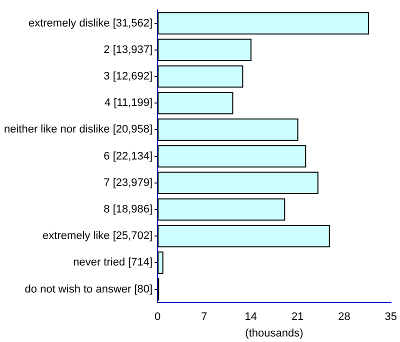 The height and width of the screenshot is (342, 400). What do you see at coordinates (251, 317) in the screenshot?
I see `x-tick-label: 14` at bounding box center [251, 317].